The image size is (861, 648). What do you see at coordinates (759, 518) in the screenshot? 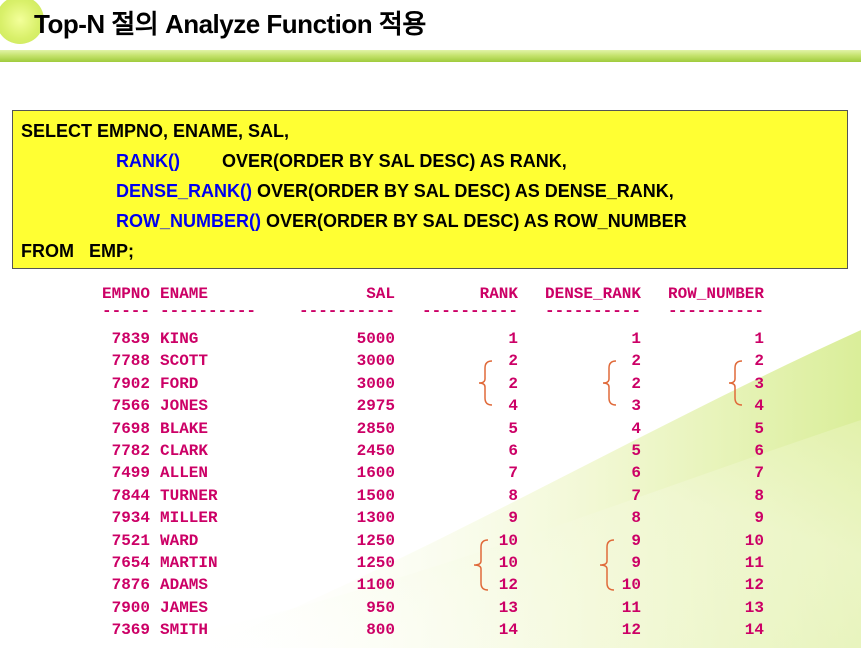
I see `table-cell-row-number: 9` at bounding box center [759, 518].